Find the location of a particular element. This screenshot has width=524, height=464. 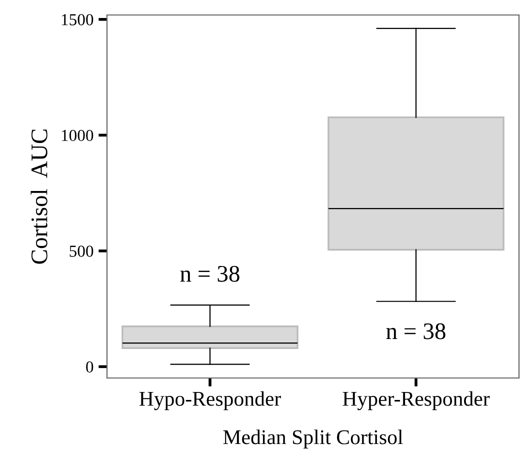

x-axis-title: Median Split Cortisol is located at coordinates (313, 439).